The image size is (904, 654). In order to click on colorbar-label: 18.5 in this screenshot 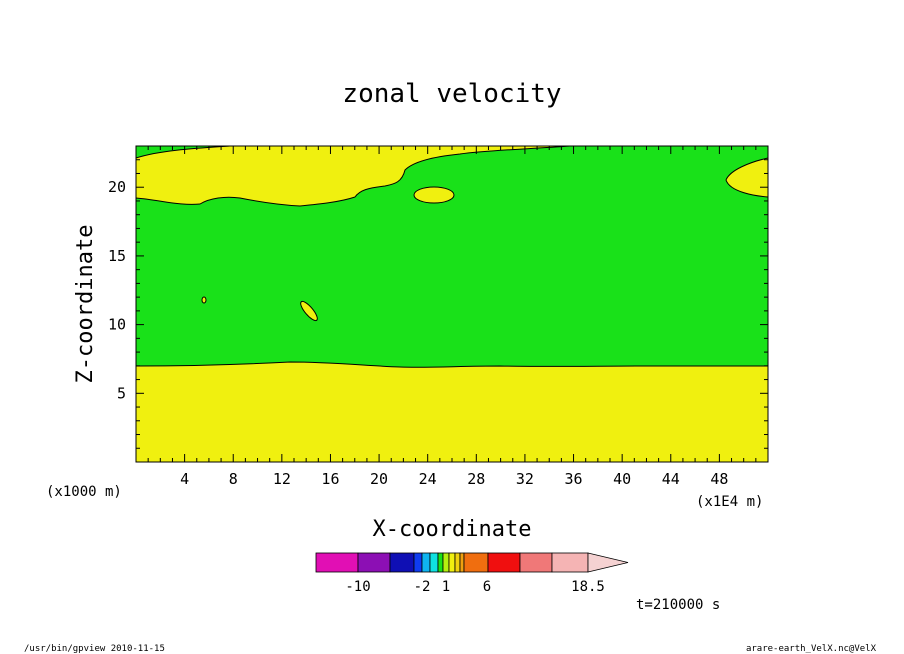, I will do `click(588, 587)`.